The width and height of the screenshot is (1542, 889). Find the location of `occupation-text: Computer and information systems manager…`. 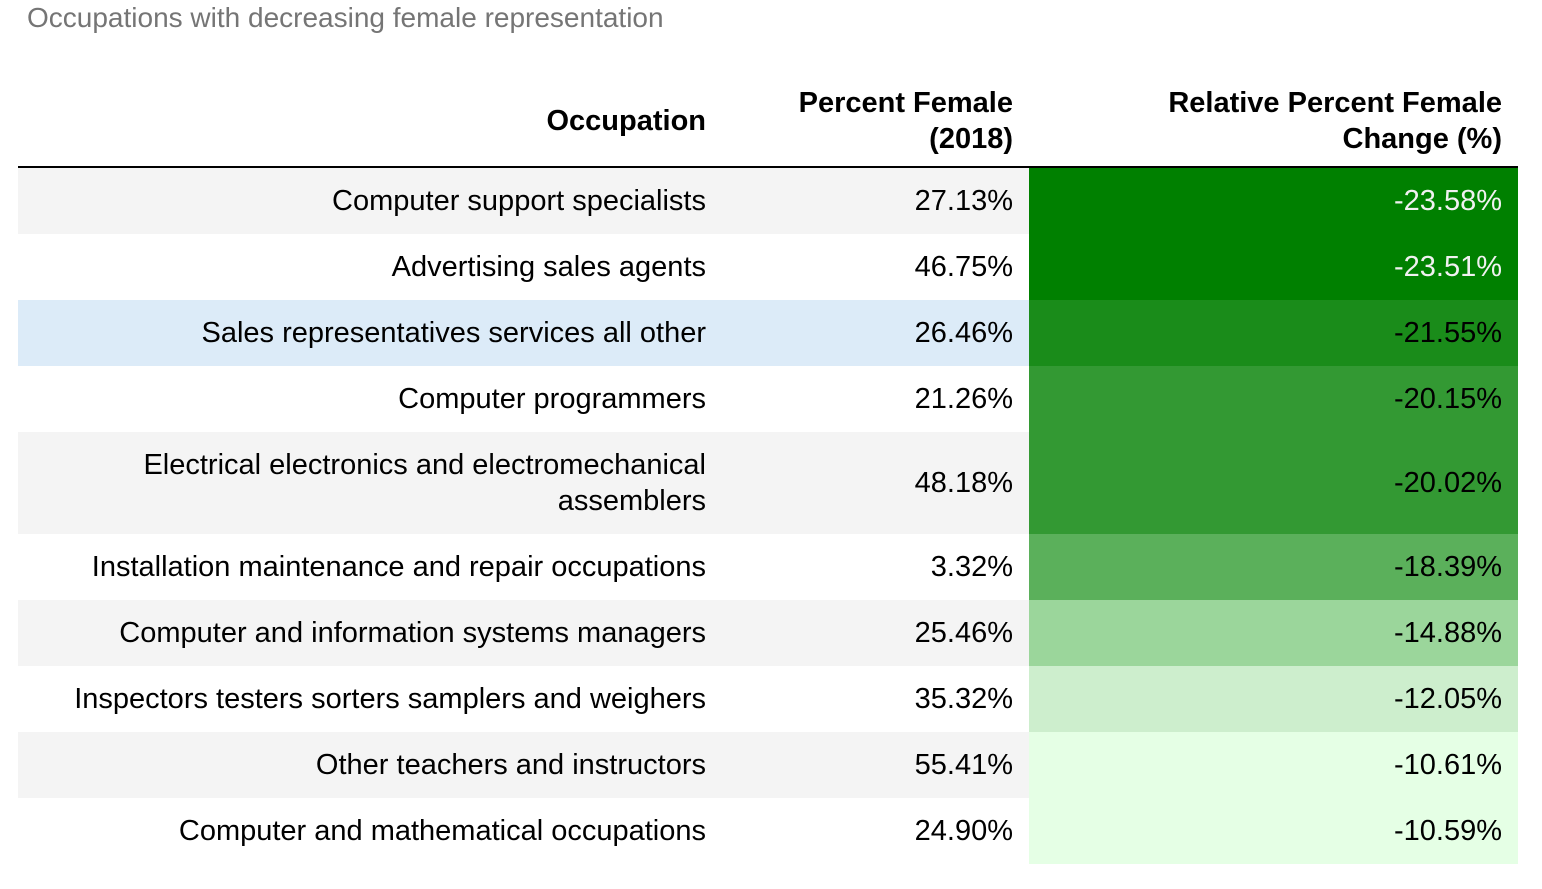

occupation-text: Computer and information systems manager… is located at coordinates (412, 633).